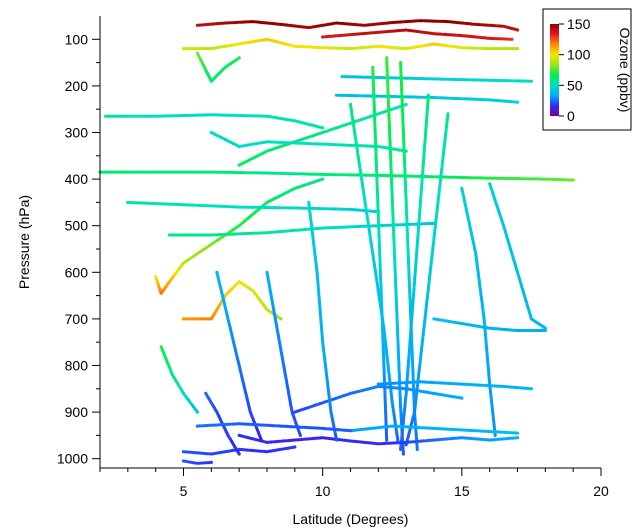  What do you see at coordinates (77, 39) in the screenshot?
I see `y-tick-label: 100` at bounding box center [77, 39].